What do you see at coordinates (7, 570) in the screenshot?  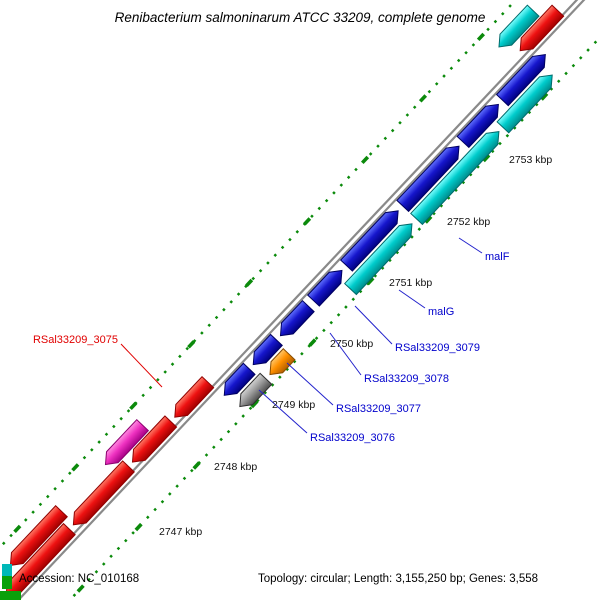 I see `status-icon-teal` at bounding box center [7, 570].